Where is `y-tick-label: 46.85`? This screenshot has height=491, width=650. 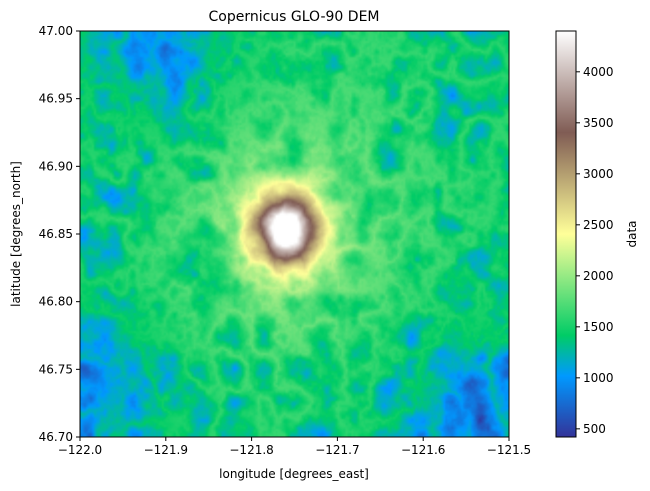
y-tick-label: 46.85 is located at coordinates (56, 234).